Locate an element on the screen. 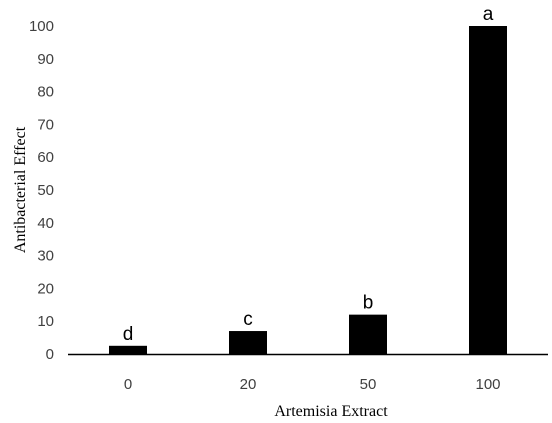 This screenshot has width=552, height=423. y-axis-ticks: 0 10 20 30 40 50 60 70 80 90 100 is located at coordinates (41, 190).